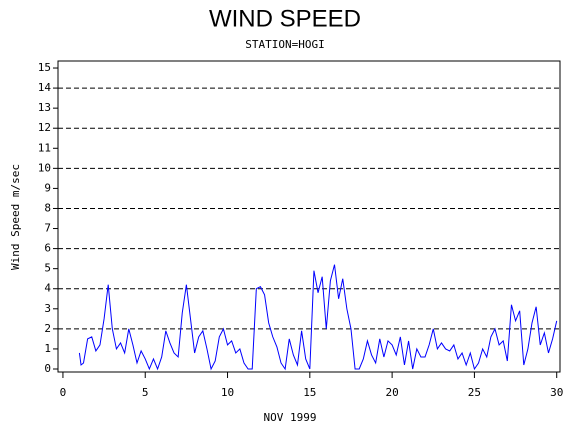 The width and height of the screenshot is (570, 430). I want to click on y-axis-label: Wind Speed m/sec, so click(15, 217).